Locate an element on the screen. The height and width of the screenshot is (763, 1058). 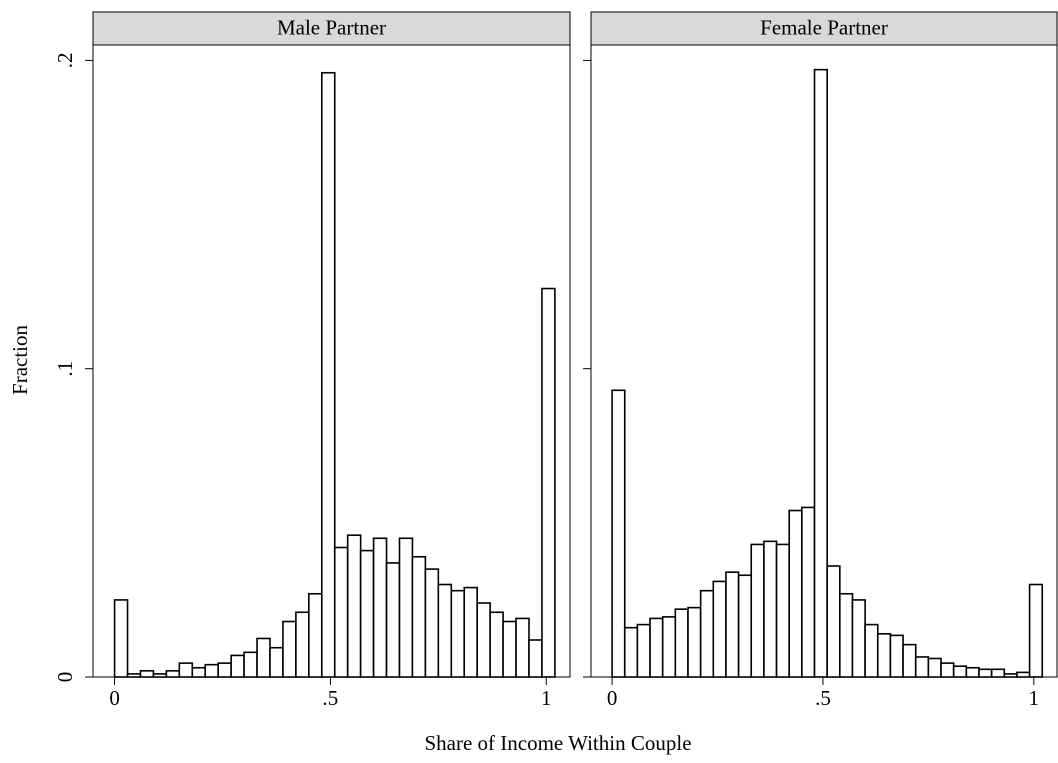
x-axis-title: Share of Income Within Couple is located at coordinates (557, 743).